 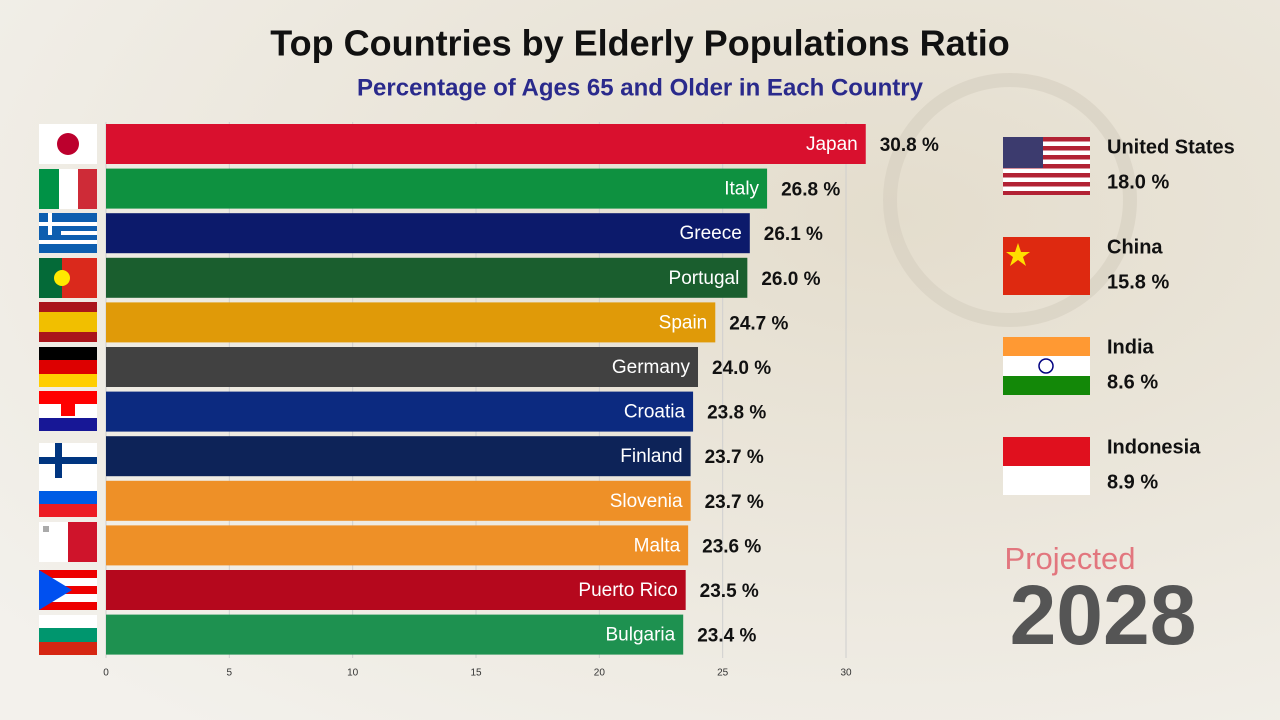 I want to click on value-label: 24.0 %, so click(x=741, y=368).